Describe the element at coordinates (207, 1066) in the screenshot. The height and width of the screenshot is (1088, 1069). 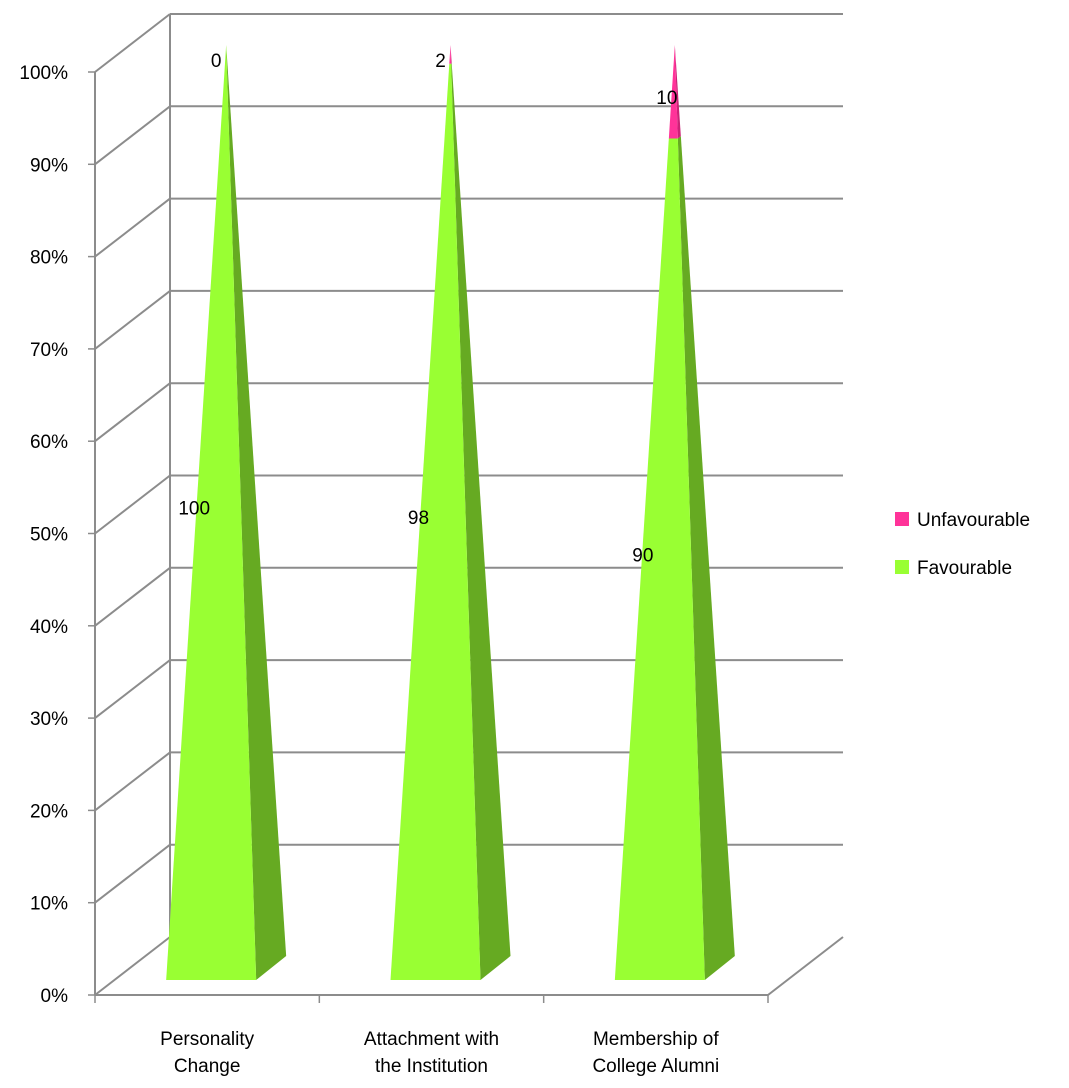
I see `x-category-label: Change` at that location.